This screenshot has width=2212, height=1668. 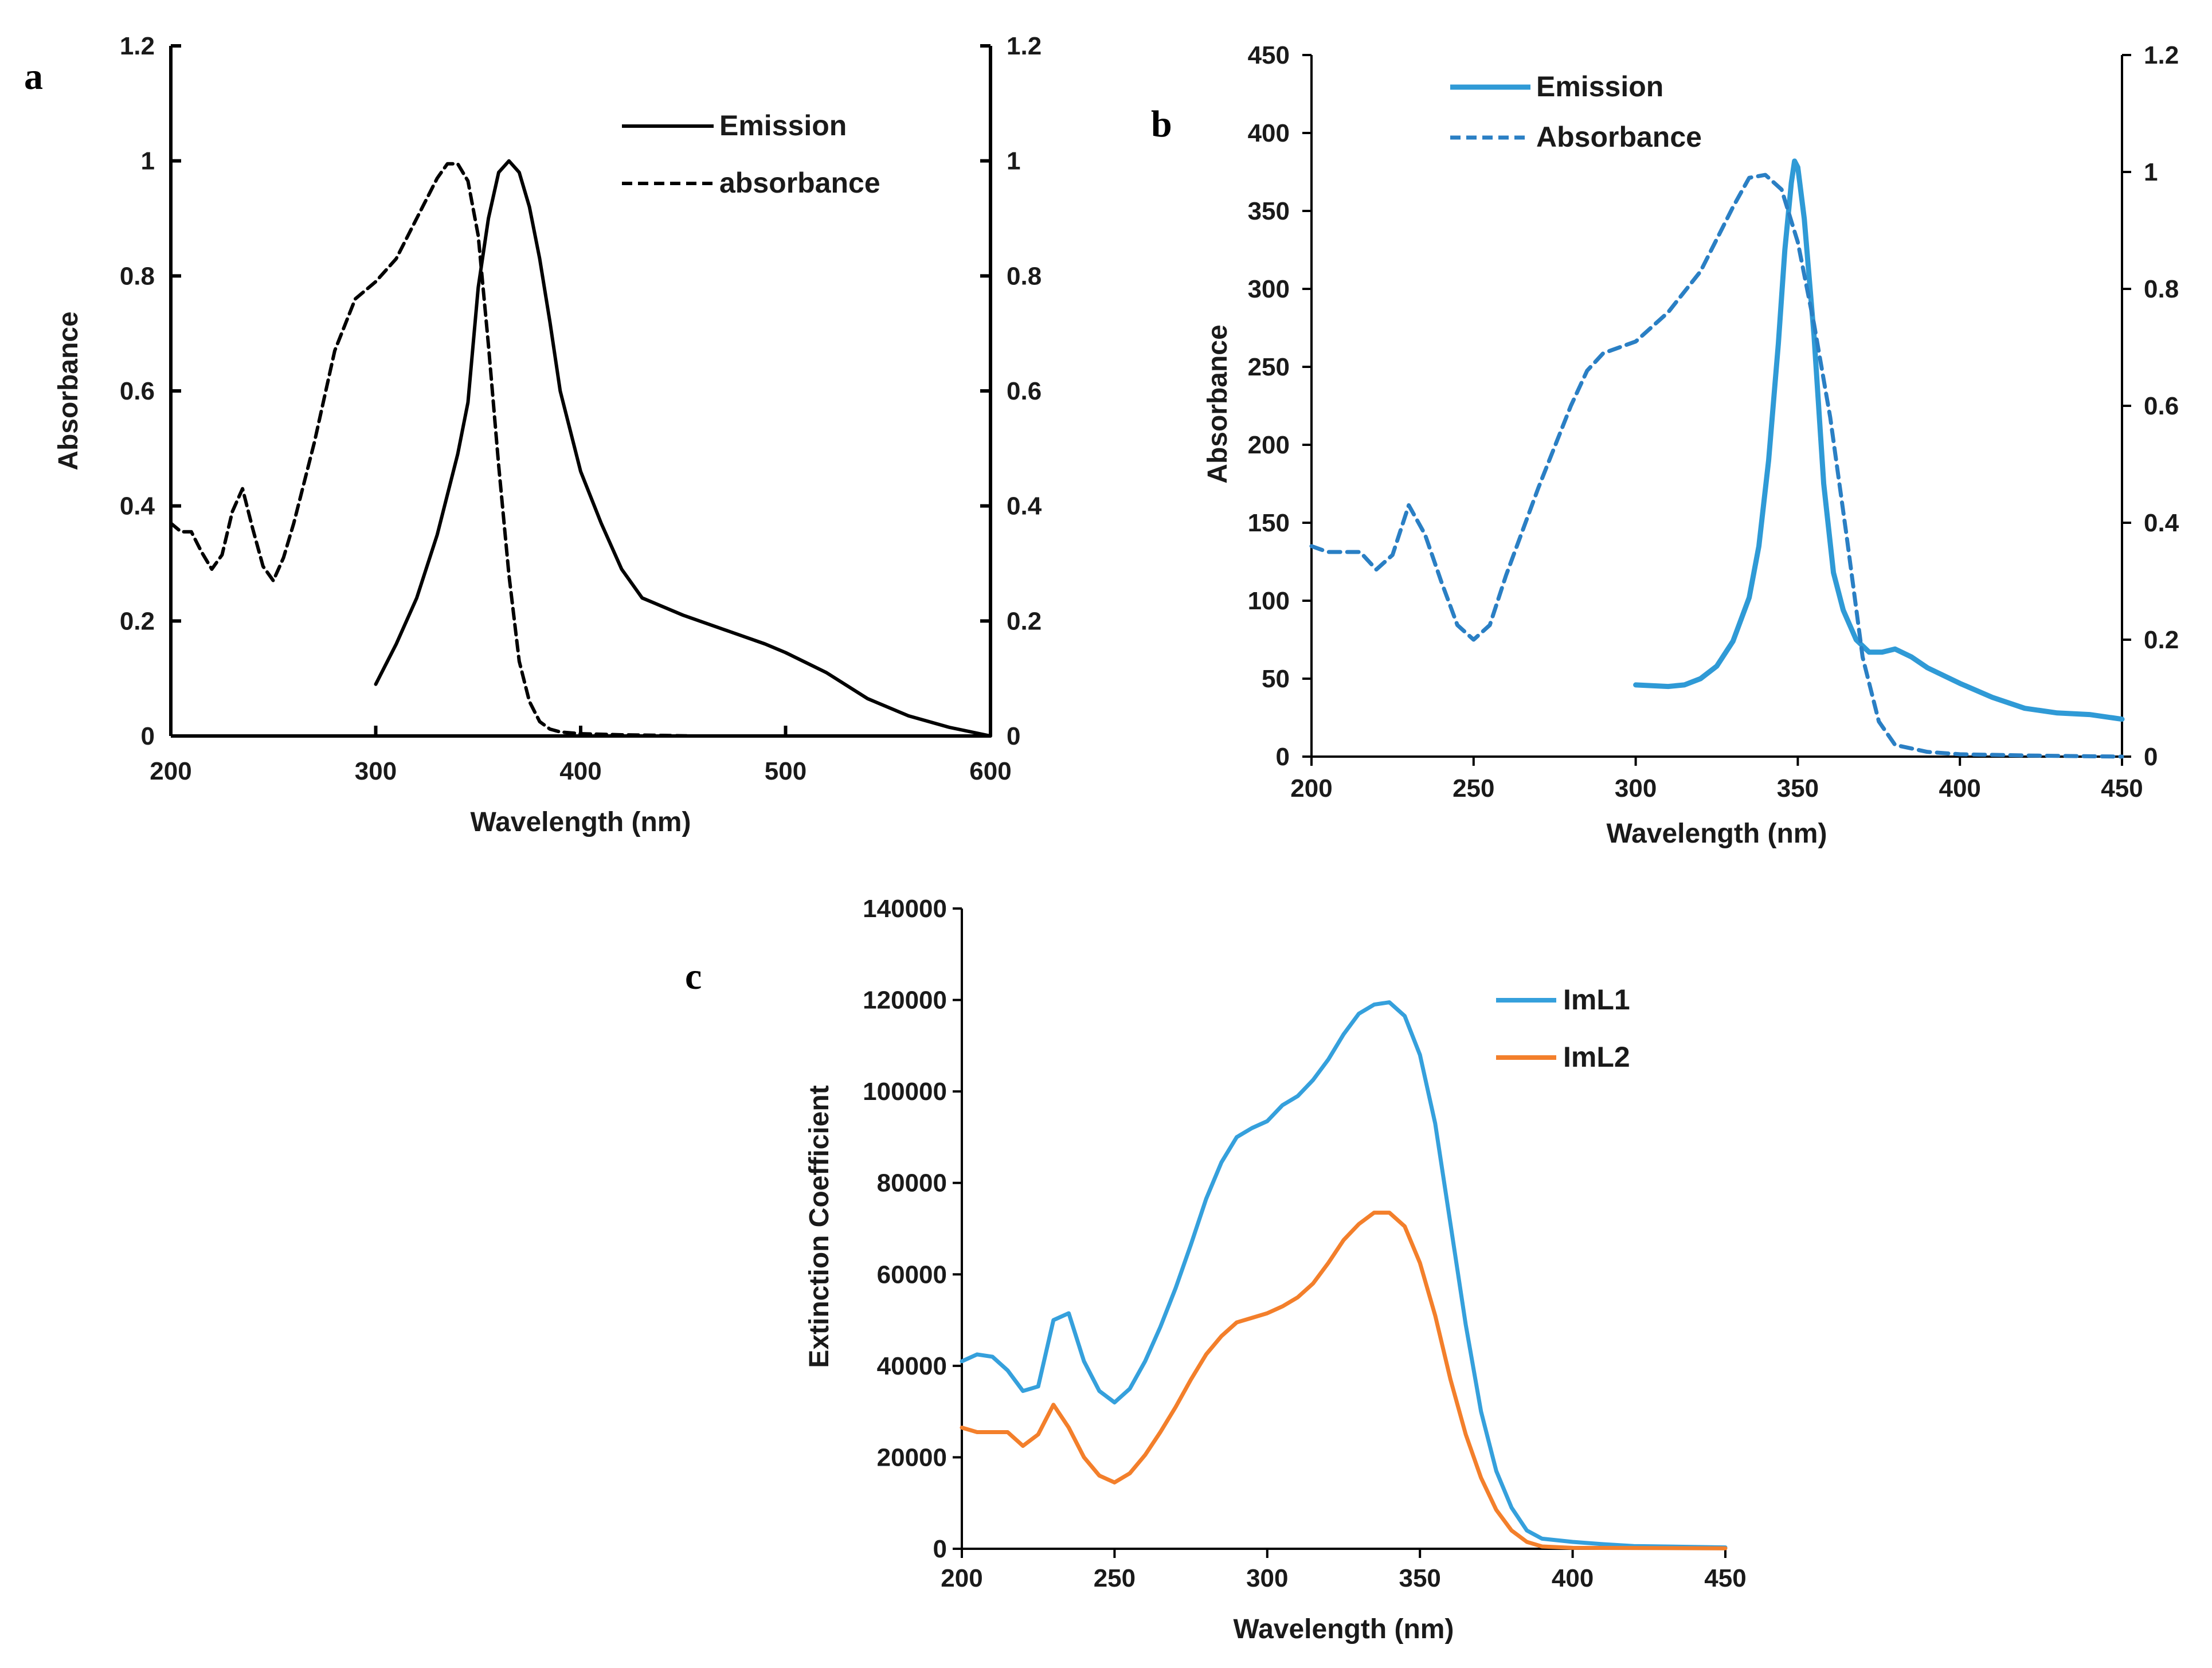 I want to click on panel-b-series-absorbance-line, so click(x=1716, y=466).